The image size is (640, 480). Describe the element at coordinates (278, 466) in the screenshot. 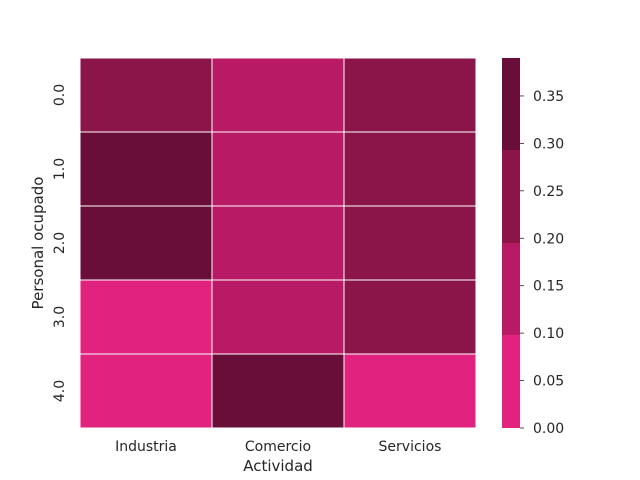

I see `x-axis-label: Actividad` at that location.